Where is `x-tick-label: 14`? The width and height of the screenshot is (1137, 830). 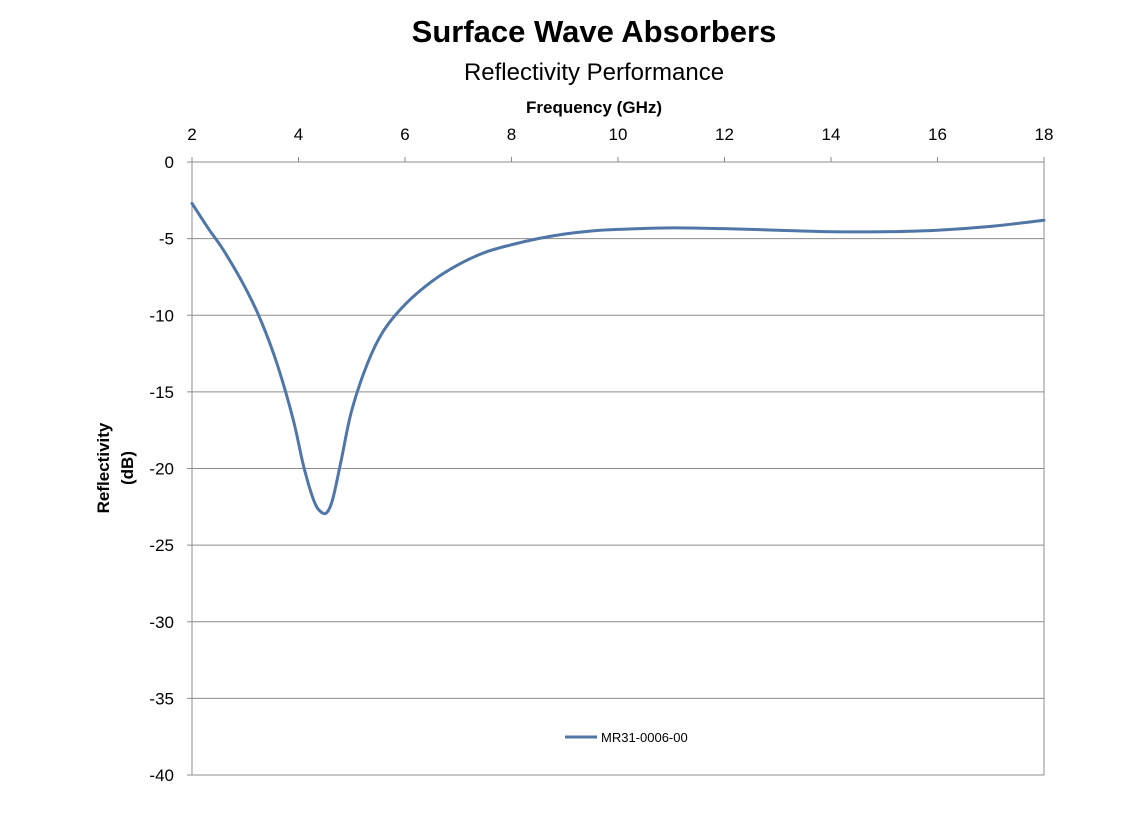 x-tick-label: 14 is located at coordinates (831, 134).